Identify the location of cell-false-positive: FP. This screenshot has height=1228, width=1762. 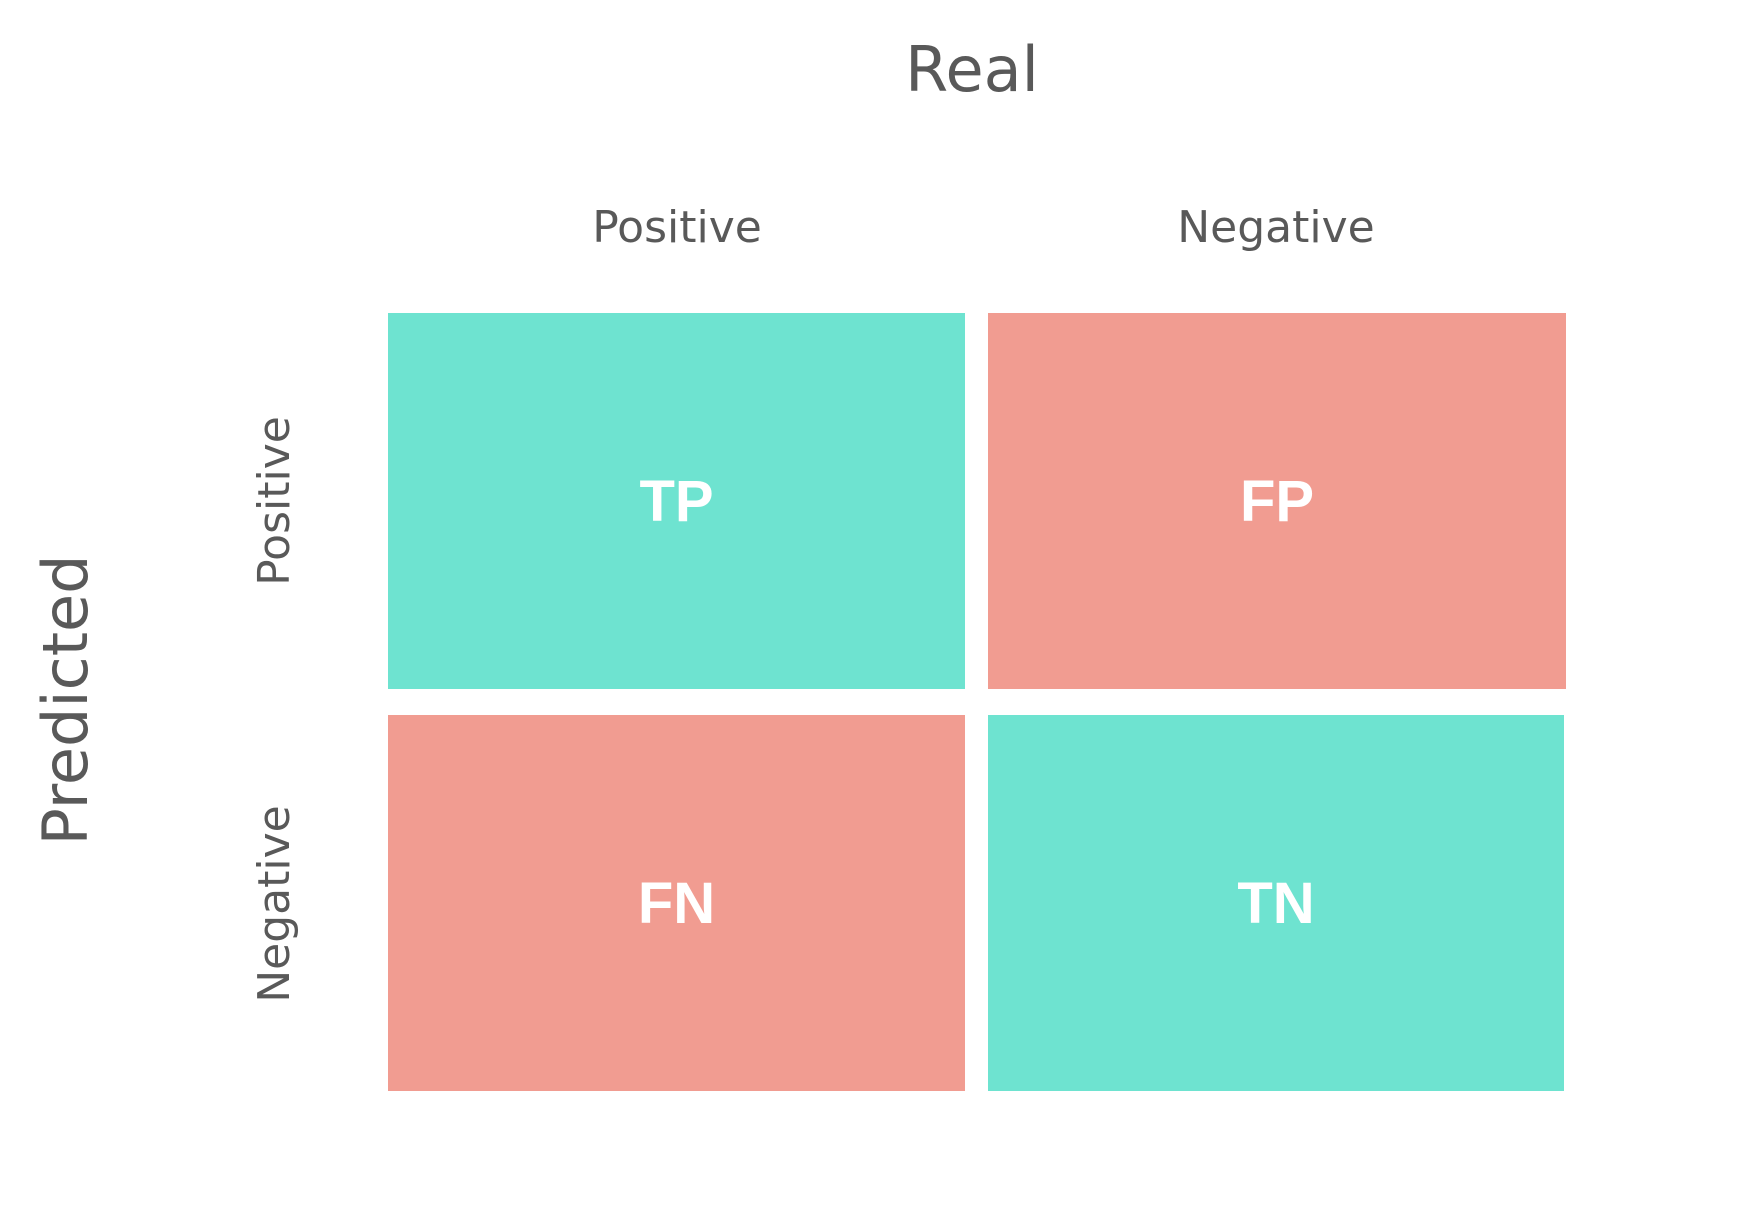
(1277, 501).